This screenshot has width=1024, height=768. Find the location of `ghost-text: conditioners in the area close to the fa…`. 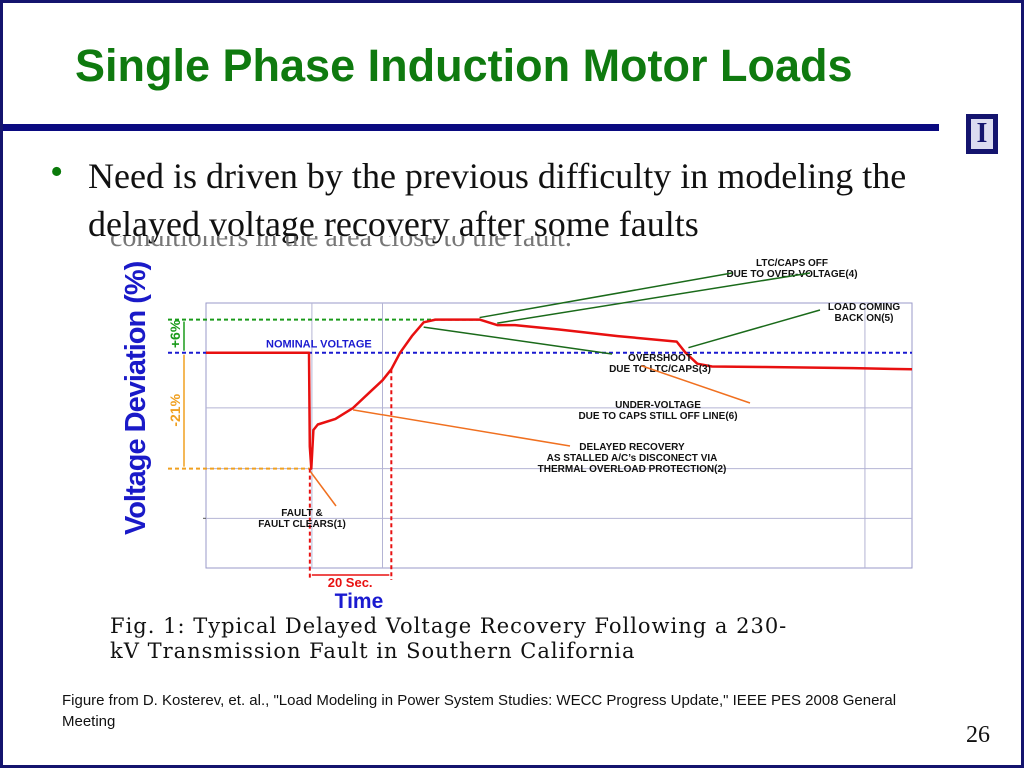

ghost-text: conditioners in the area close to the fa… is located at coordinates (390, 247).